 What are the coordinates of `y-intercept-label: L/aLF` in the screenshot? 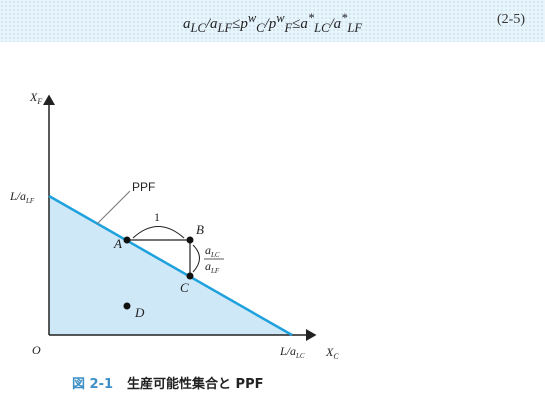 It's located at (22, 197).